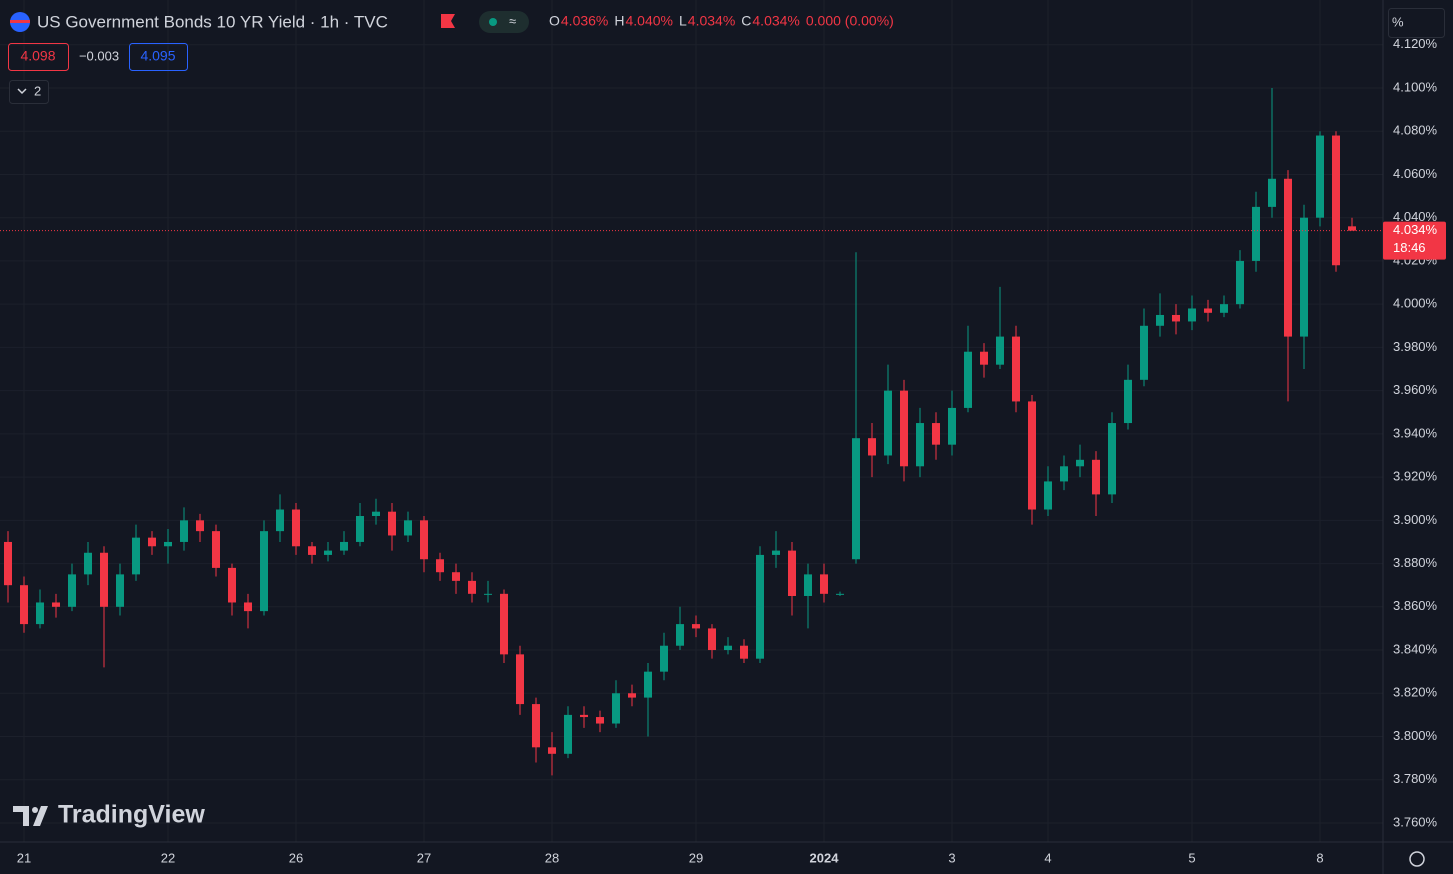 This screenshot has height=874, width=1453. What do you see at coordinates (670, 857) in the screenshot?
I see `x-axis: 21 22 26 27 28 29 2024 3 4 5 8` at bounding box center [670, 857].